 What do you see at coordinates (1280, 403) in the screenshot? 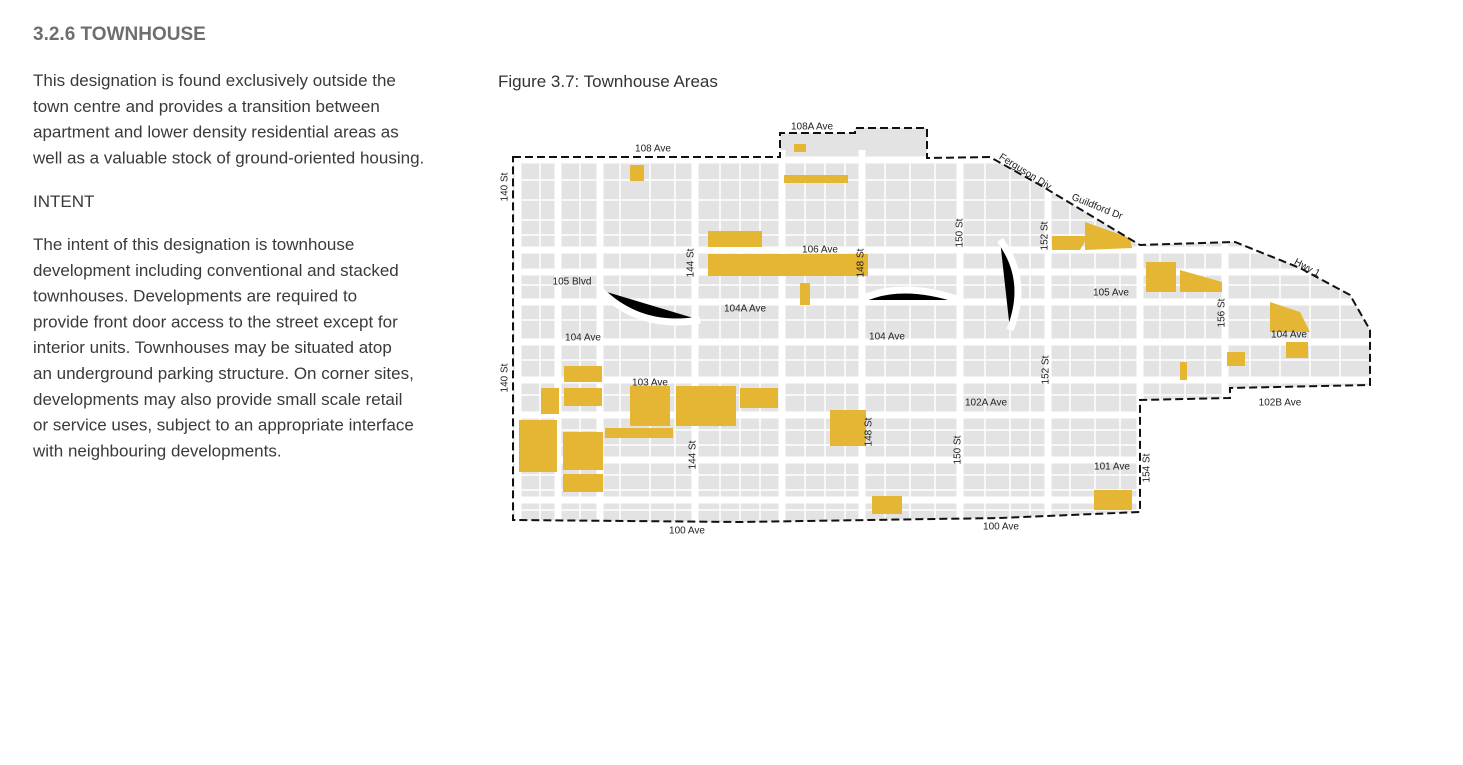
I see `street-label: 102B Ave` at bounding box center [1280, 403].